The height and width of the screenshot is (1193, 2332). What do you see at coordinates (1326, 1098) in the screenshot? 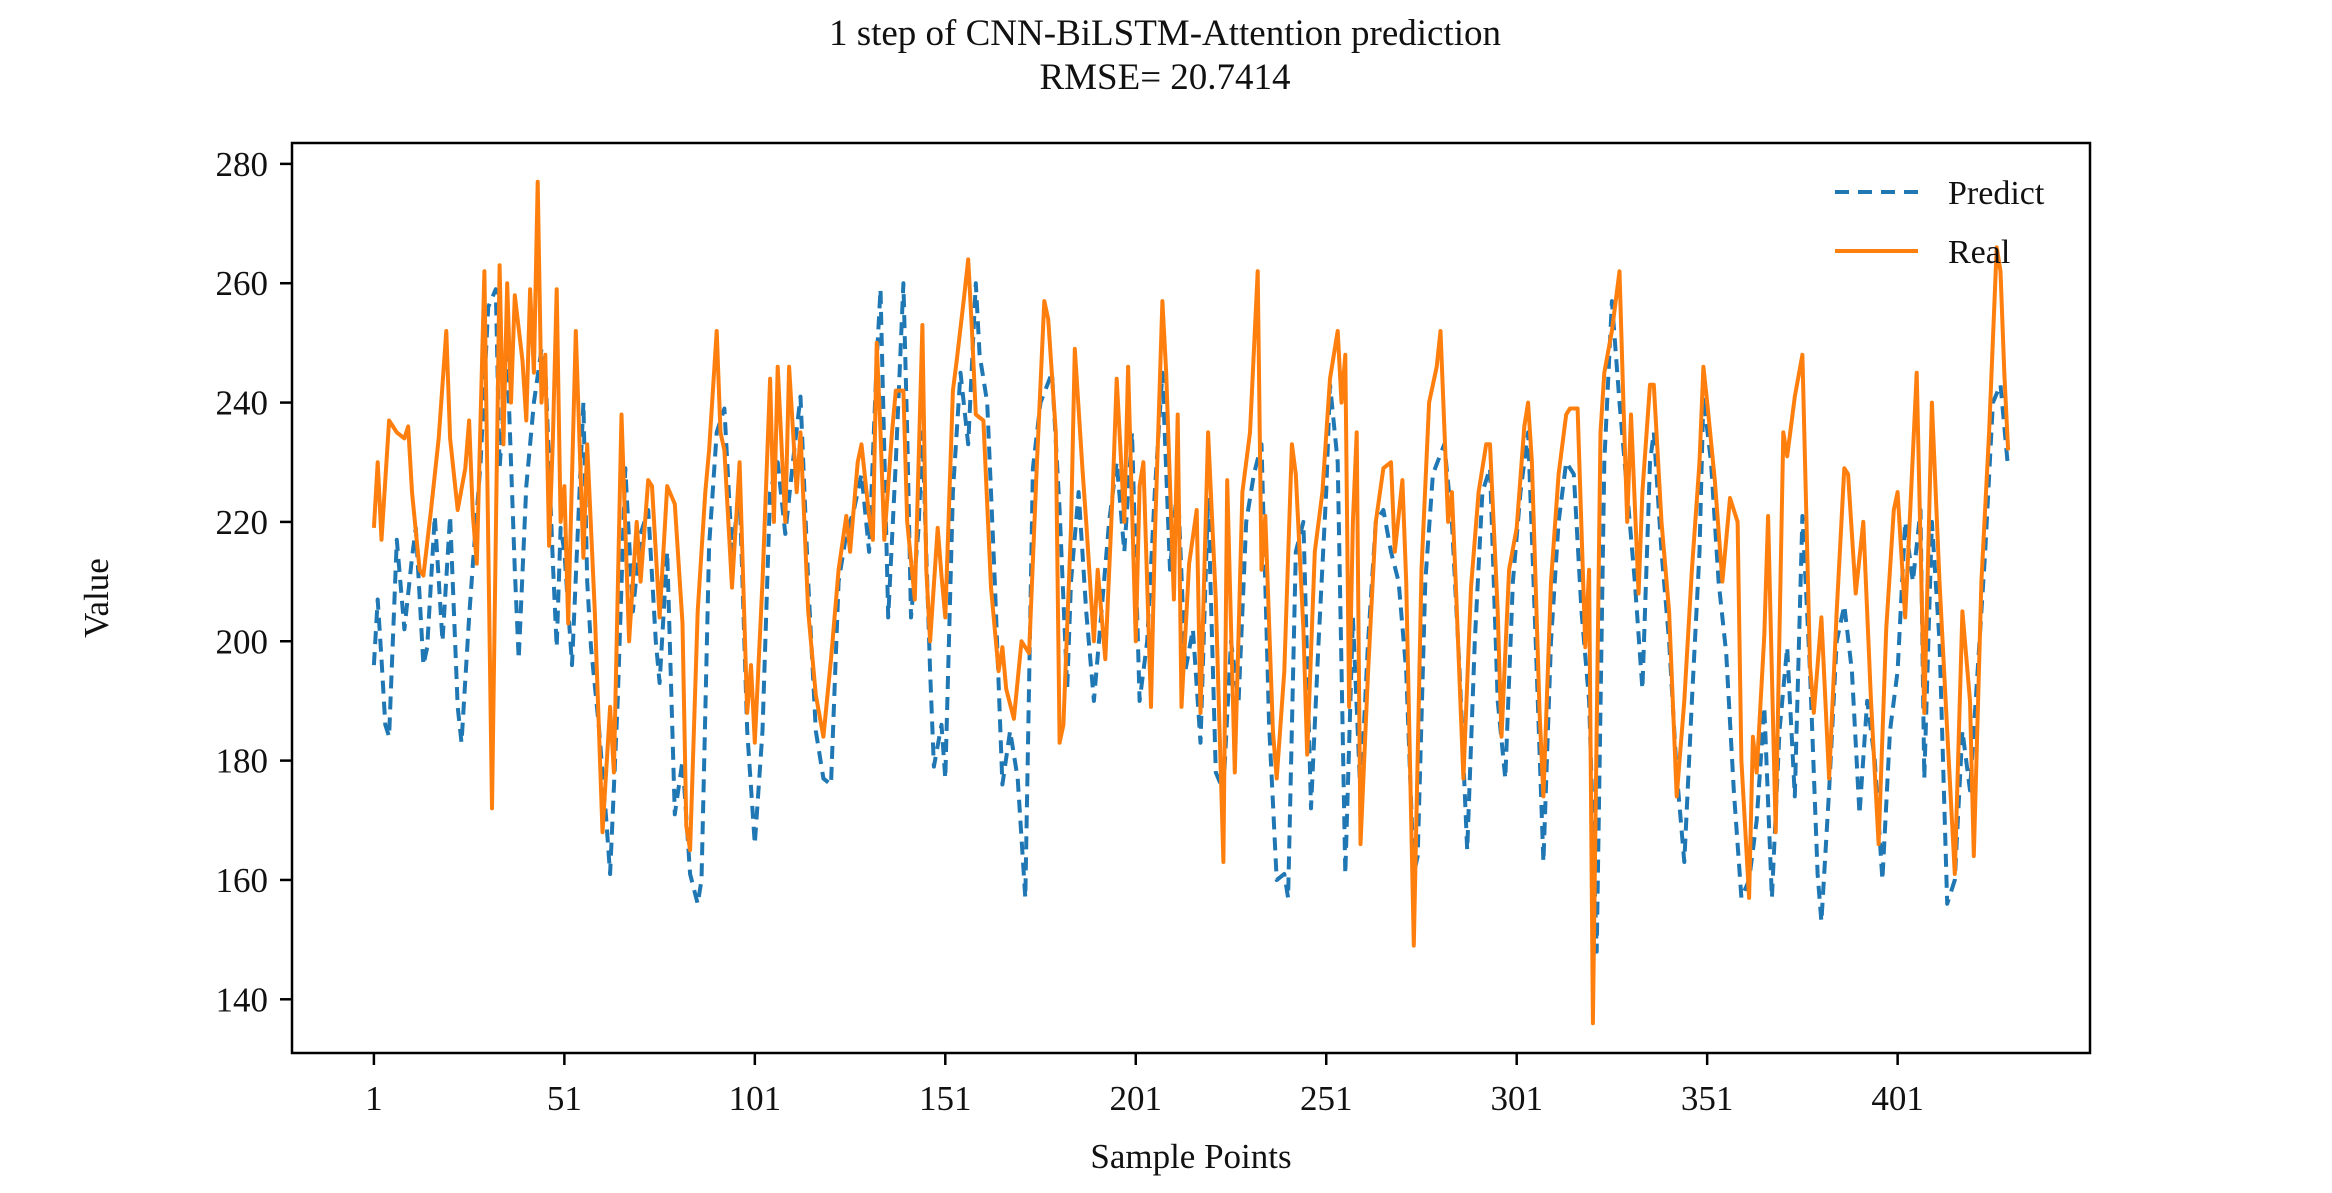
I see `x-tick-label: 251` at bounding box center [1326, 1098].